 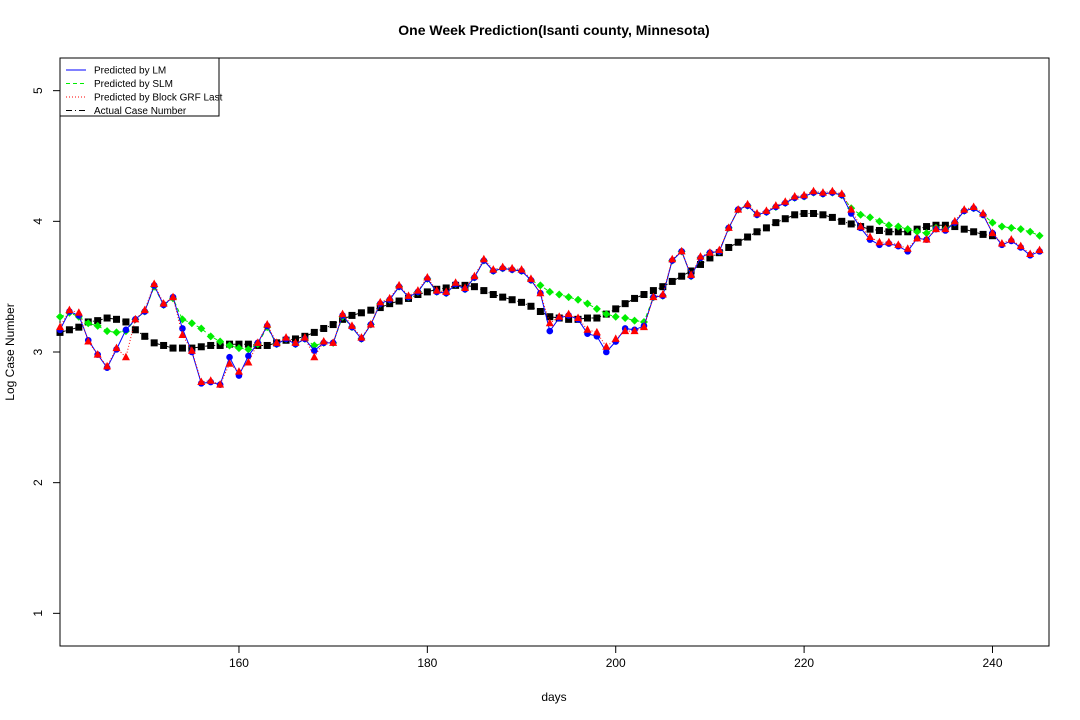 I want to click on legend-box, so click(x=139, y=87).